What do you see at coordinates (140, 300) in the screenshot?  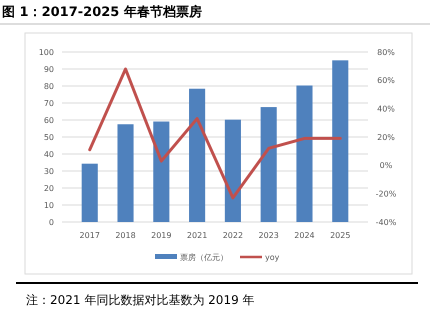 I see `text: 注：2021 年同比数据对比基数为 2019 年` at bounding box center [140, 300].